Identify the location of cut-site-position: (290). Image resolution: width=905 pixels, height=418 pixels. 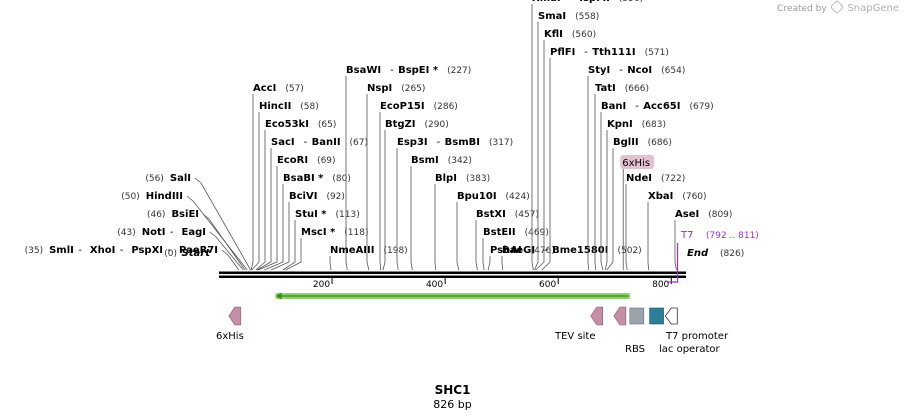
(437, 125).